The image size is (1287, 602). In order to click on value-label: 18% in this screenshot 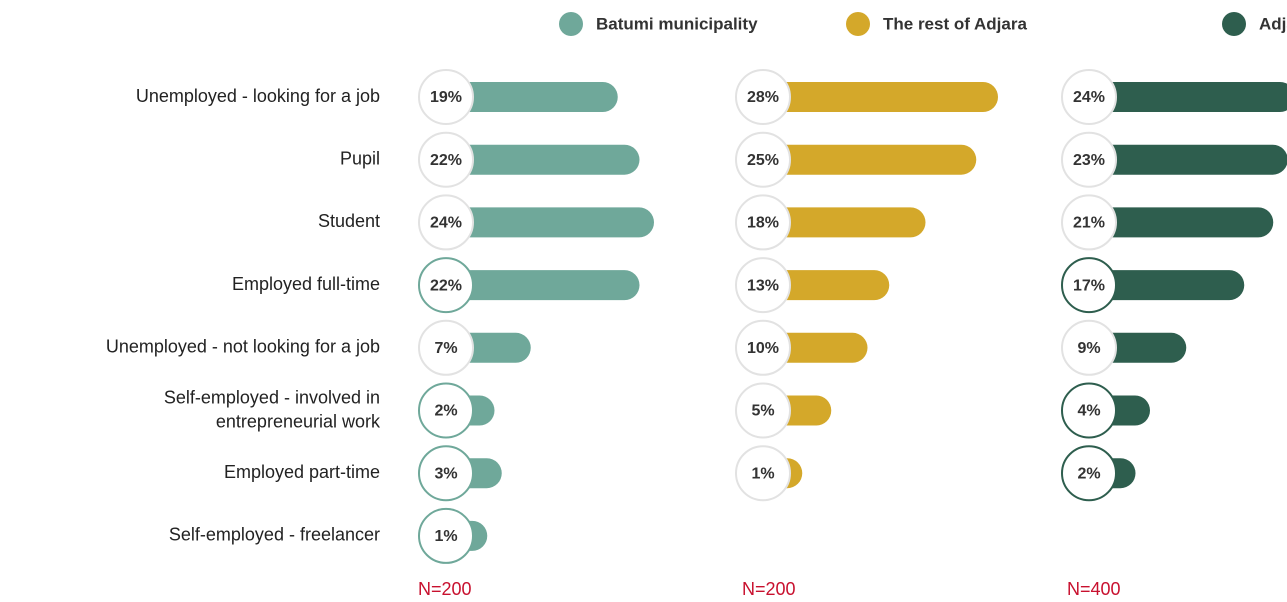, I will do `click(763, 223)`.